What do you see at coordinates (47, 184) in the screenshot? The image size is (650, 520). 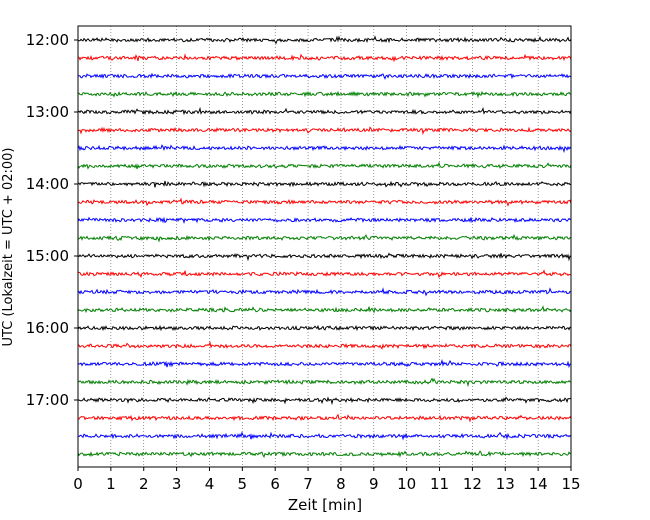 I see `y-tick-label: 14:00` at bounding box center [47, 184].